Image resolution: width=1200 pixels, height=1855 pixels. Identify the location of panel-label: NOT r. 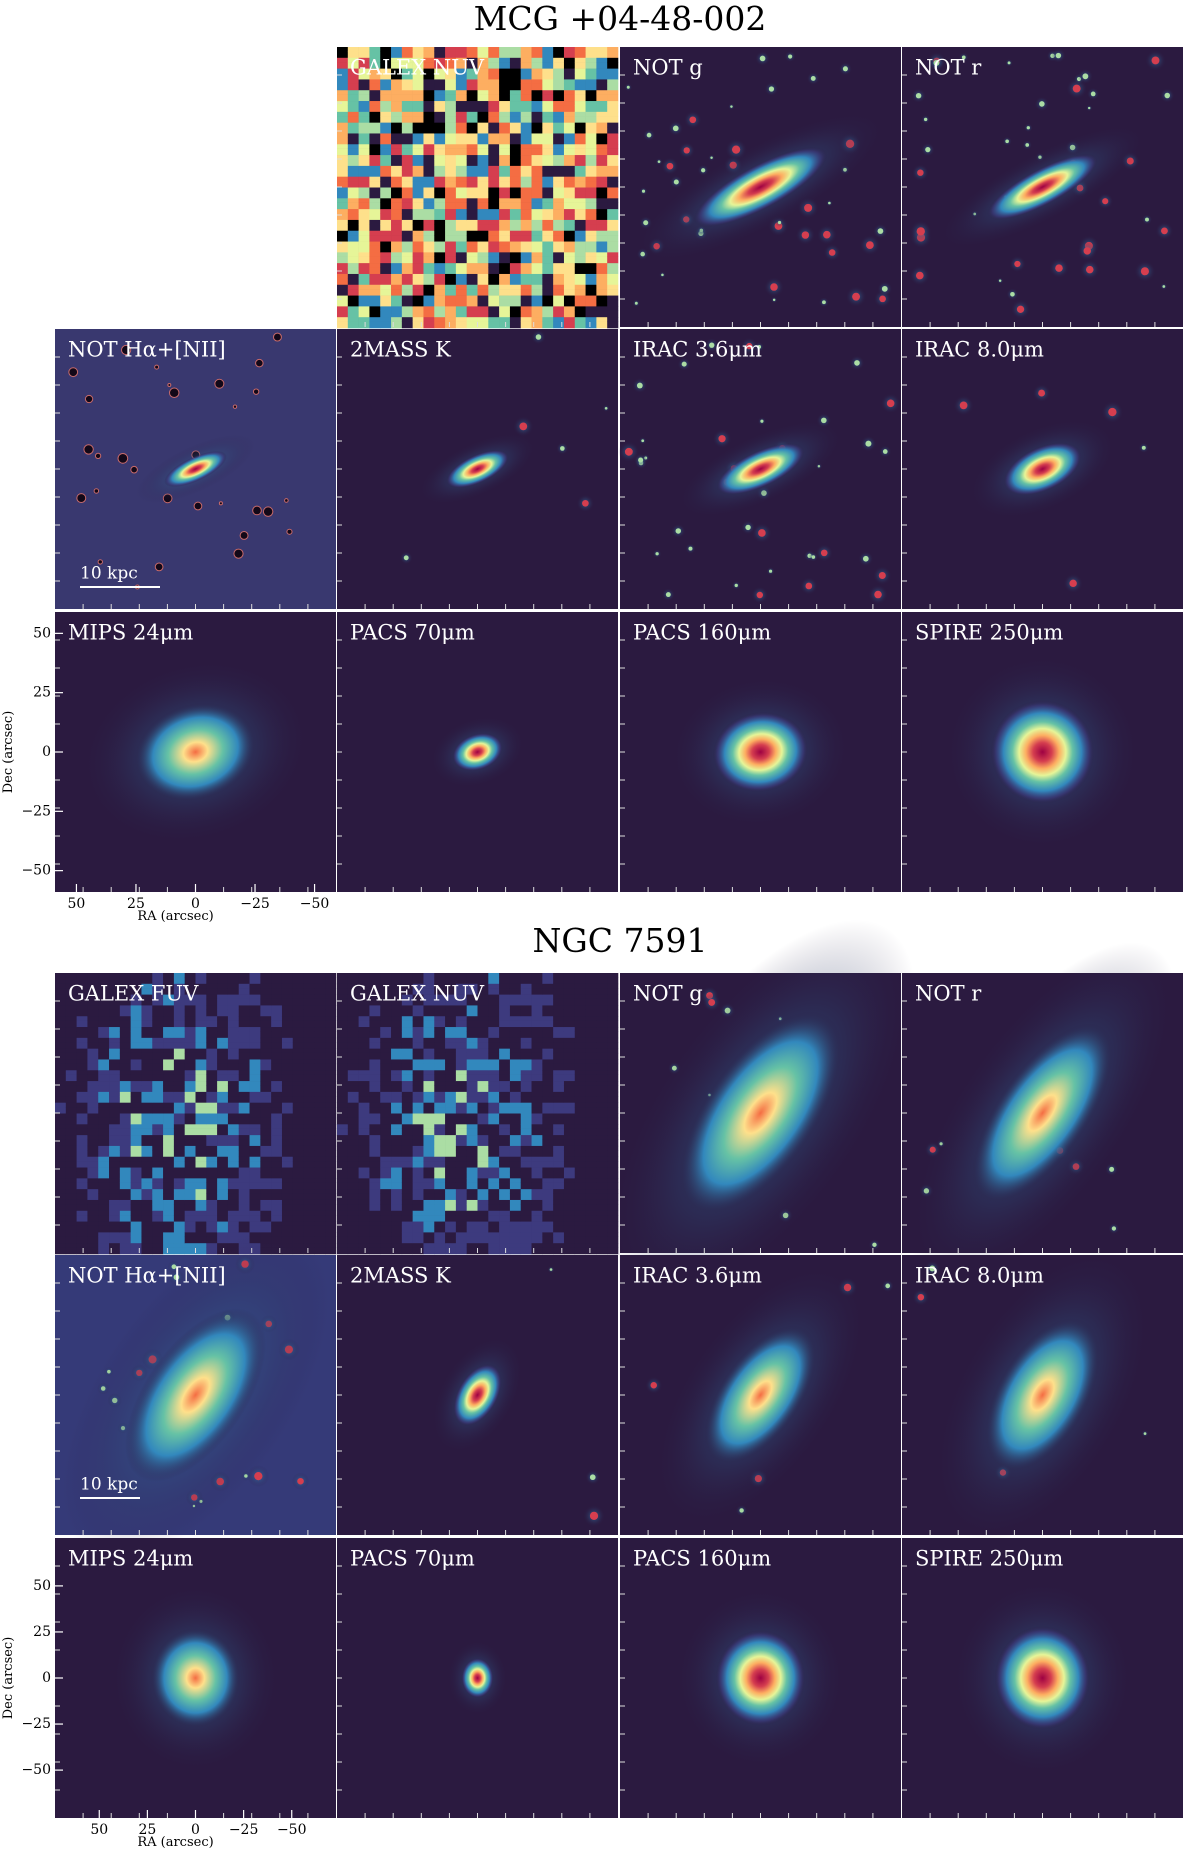
(948, 68).